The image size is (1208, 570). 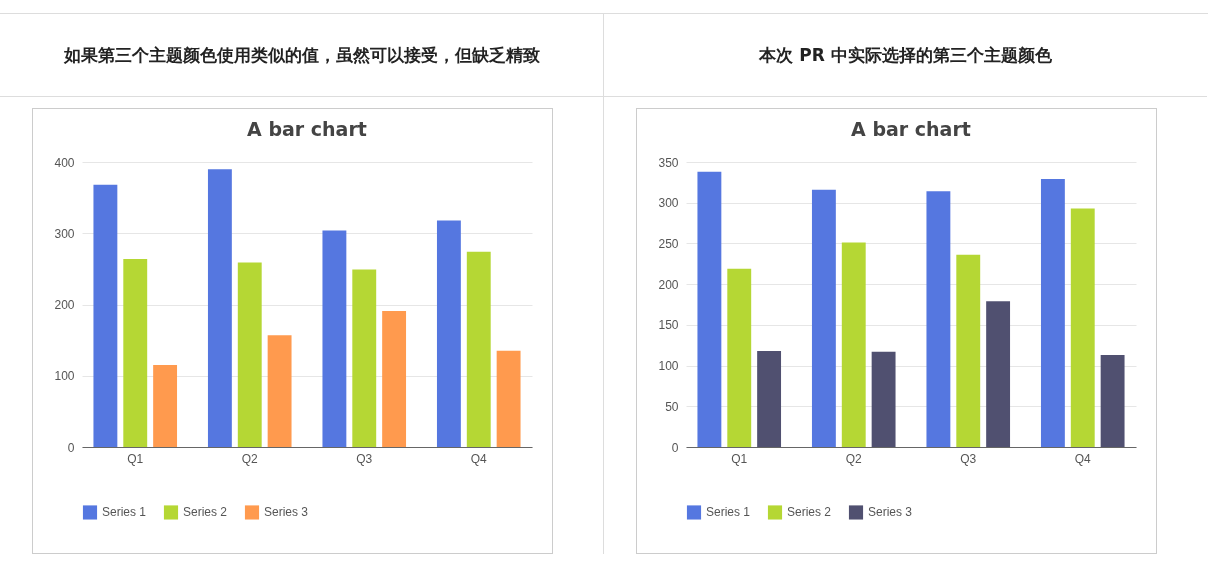 I want to click on chart-title: 本次 PR 中实际选择的第三个主题颜色, so click(x=905, y=55).